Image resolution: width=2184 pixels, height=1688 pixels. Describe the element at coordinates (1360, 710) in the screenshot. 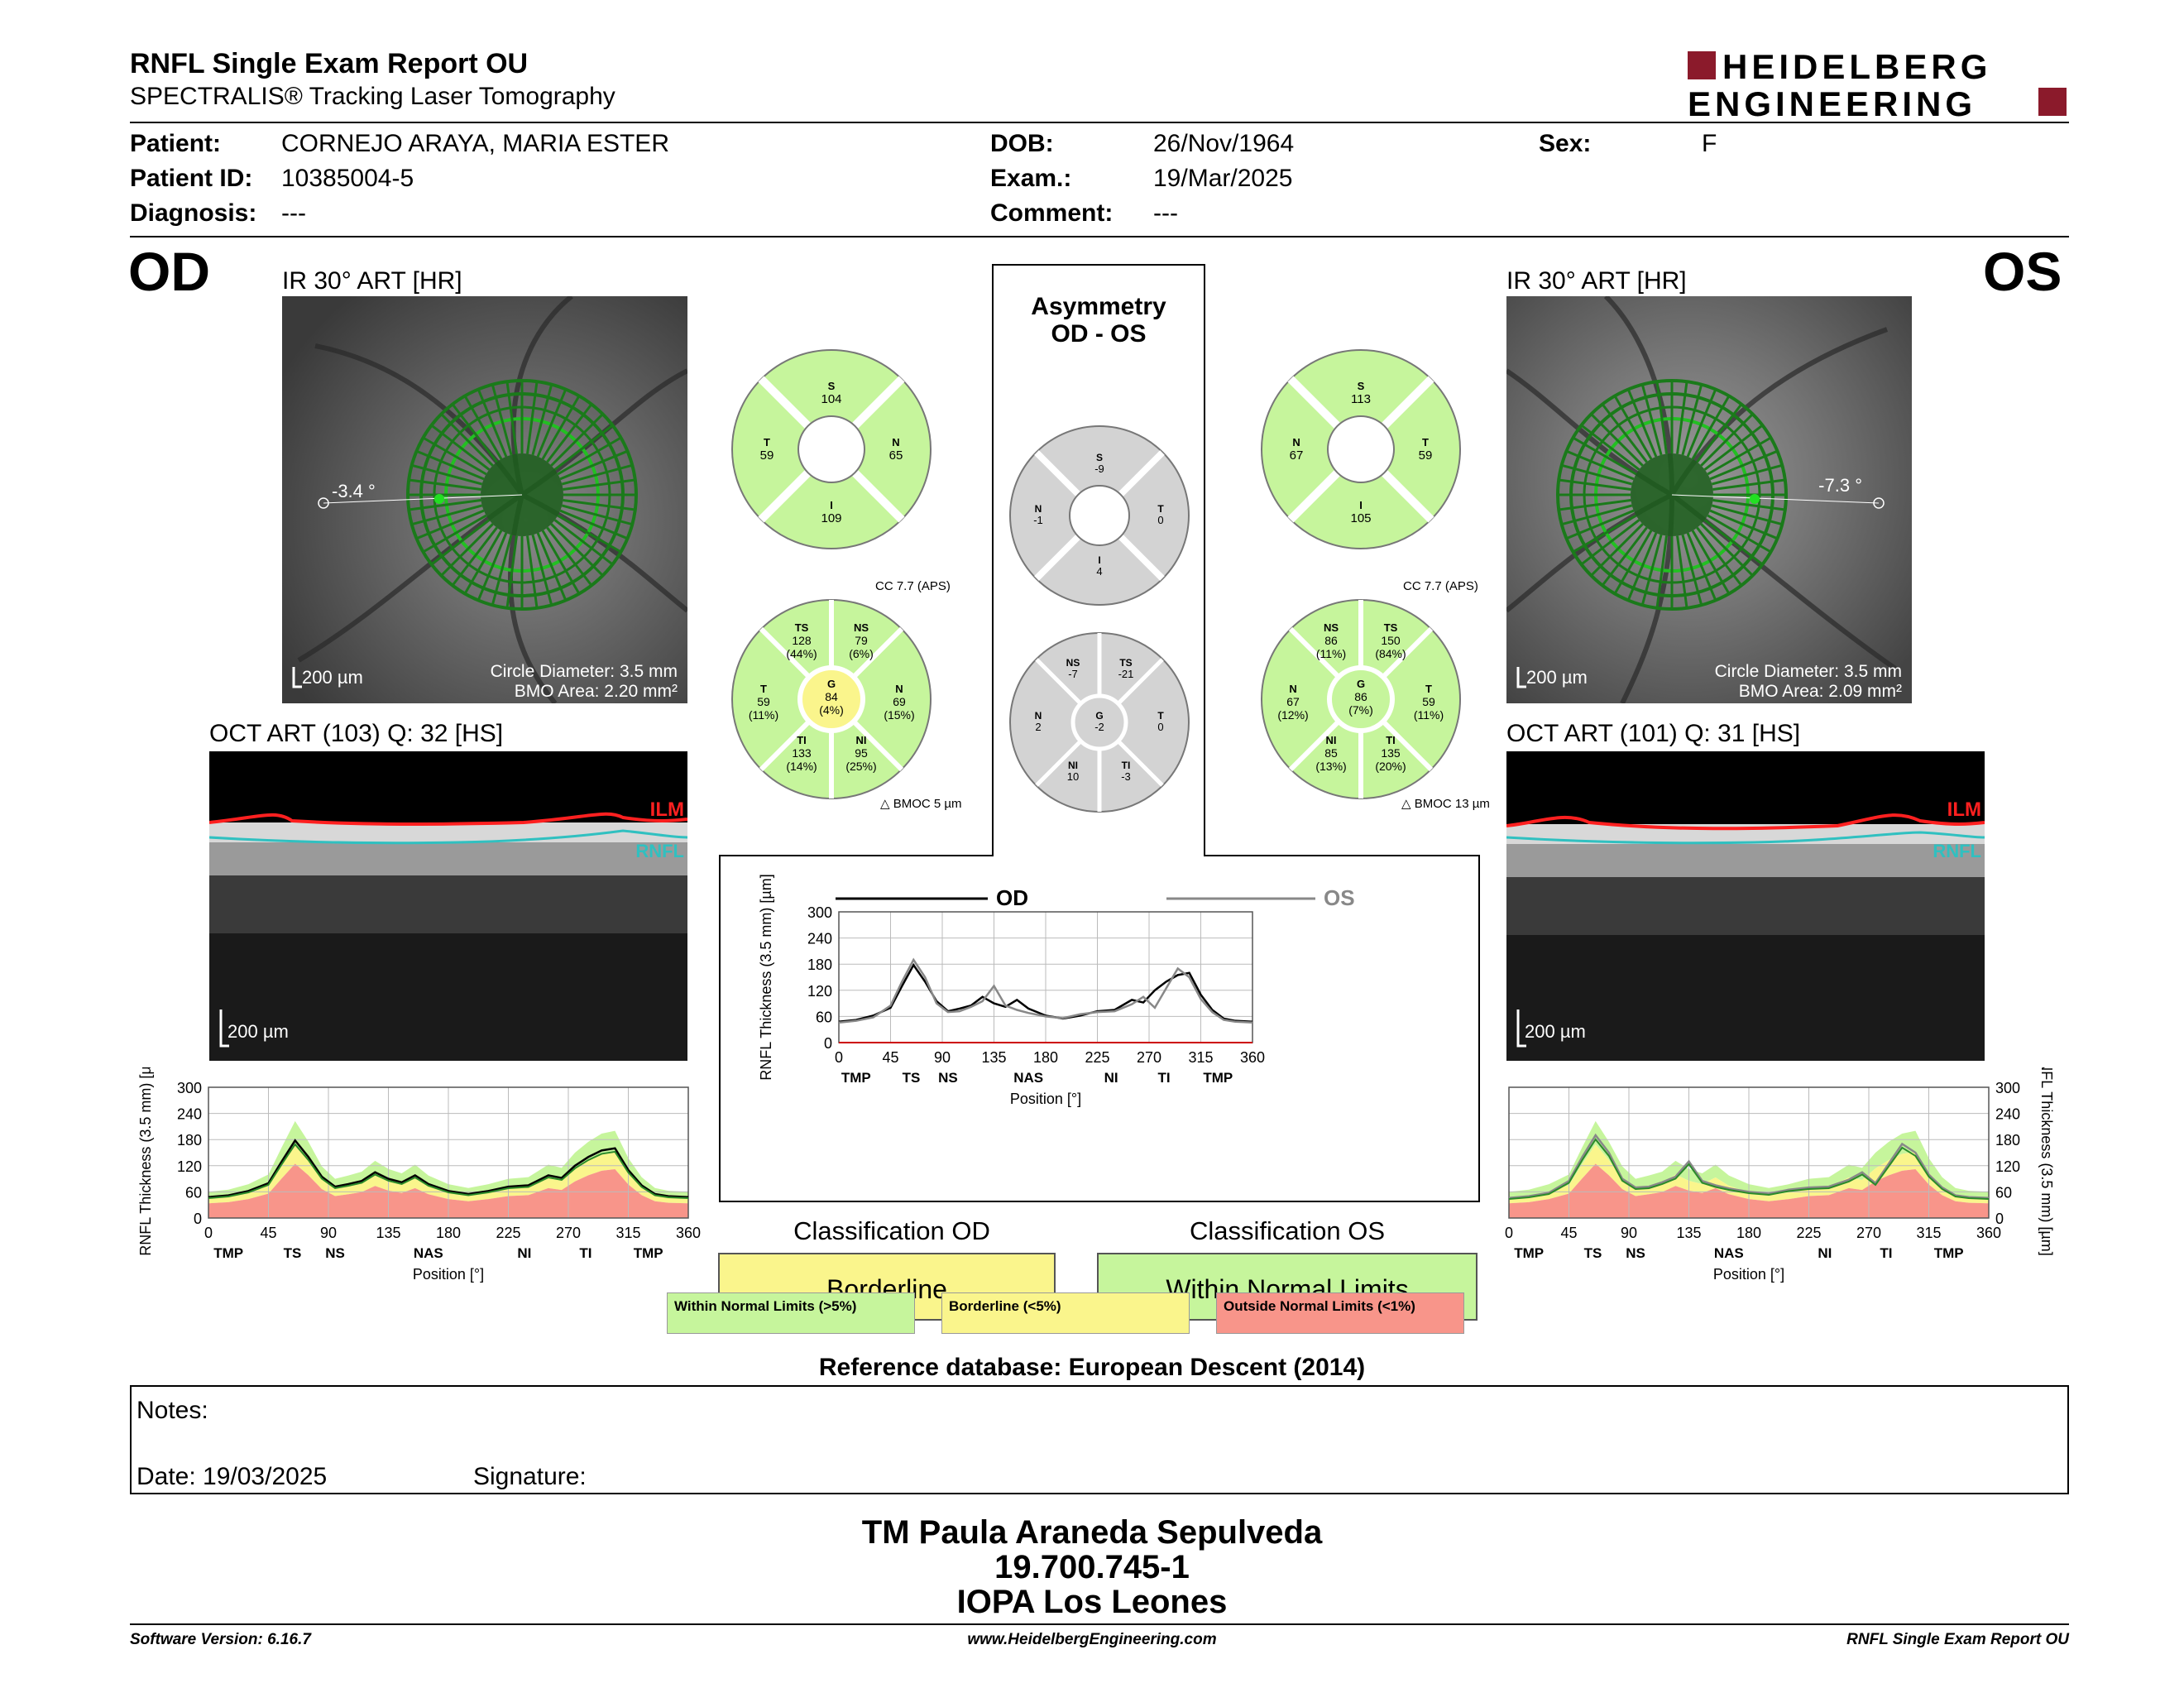

I see `svg-text: (7%)` at that location.